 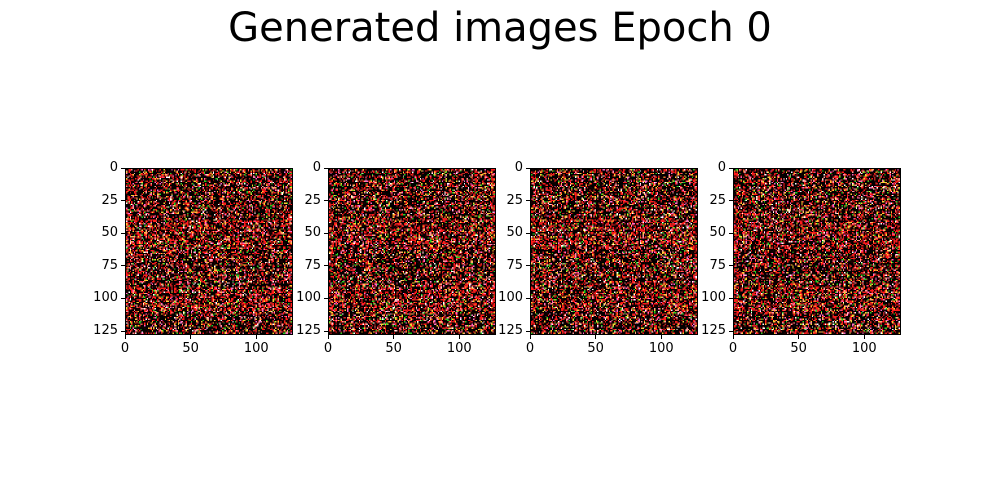 I want to click on image-panel-4: 0 25 50 75 100 125 0 50 100, so click(x=802, y=258).